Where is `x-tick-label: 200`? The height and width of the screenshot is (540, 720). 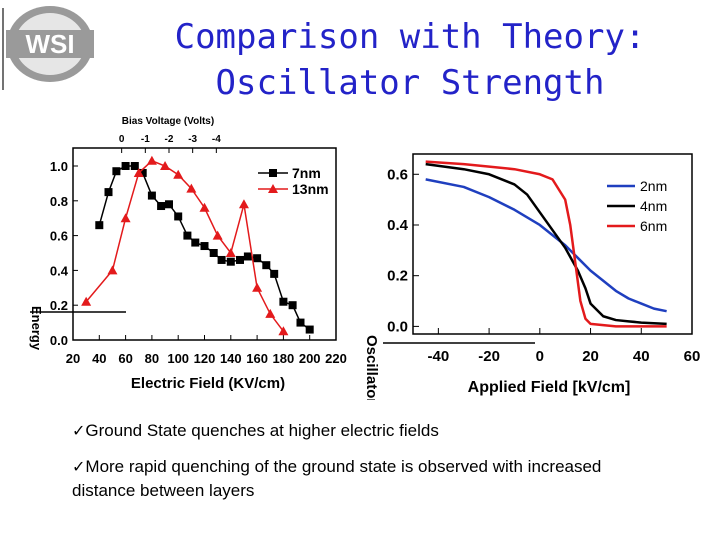
x-tick-label: 200 is located at coordinates (310, 358).